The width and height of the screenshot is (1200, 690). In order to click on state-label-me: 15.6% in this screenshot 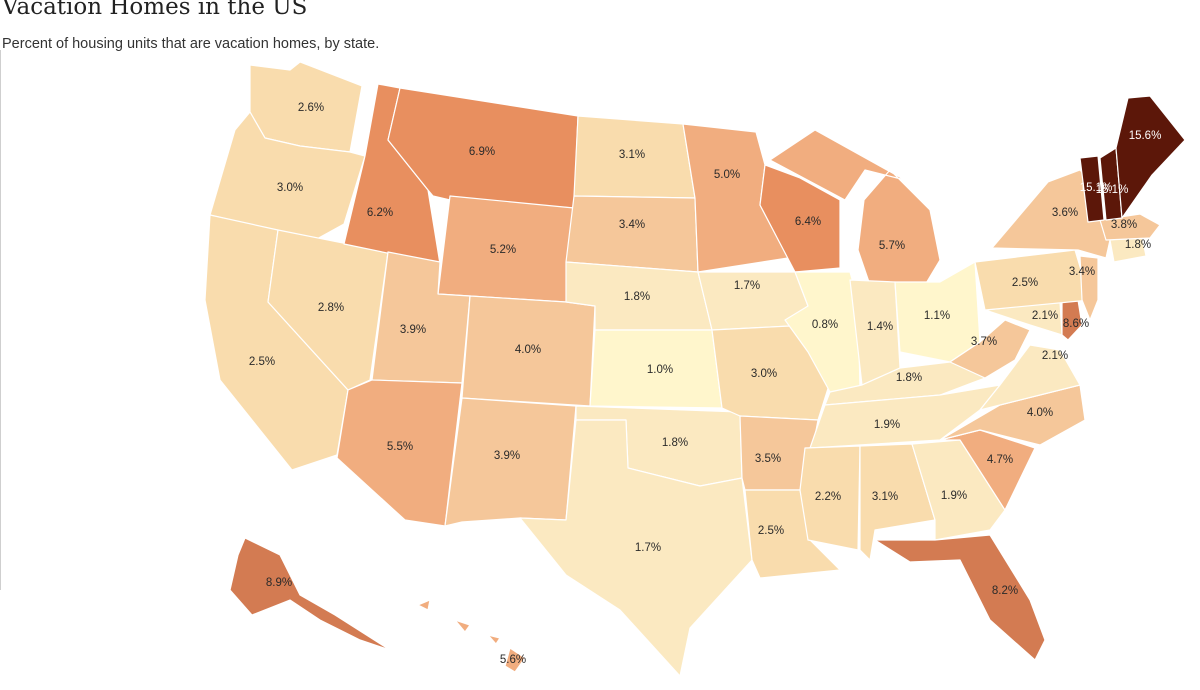, I will do `click(1145, 136)`.